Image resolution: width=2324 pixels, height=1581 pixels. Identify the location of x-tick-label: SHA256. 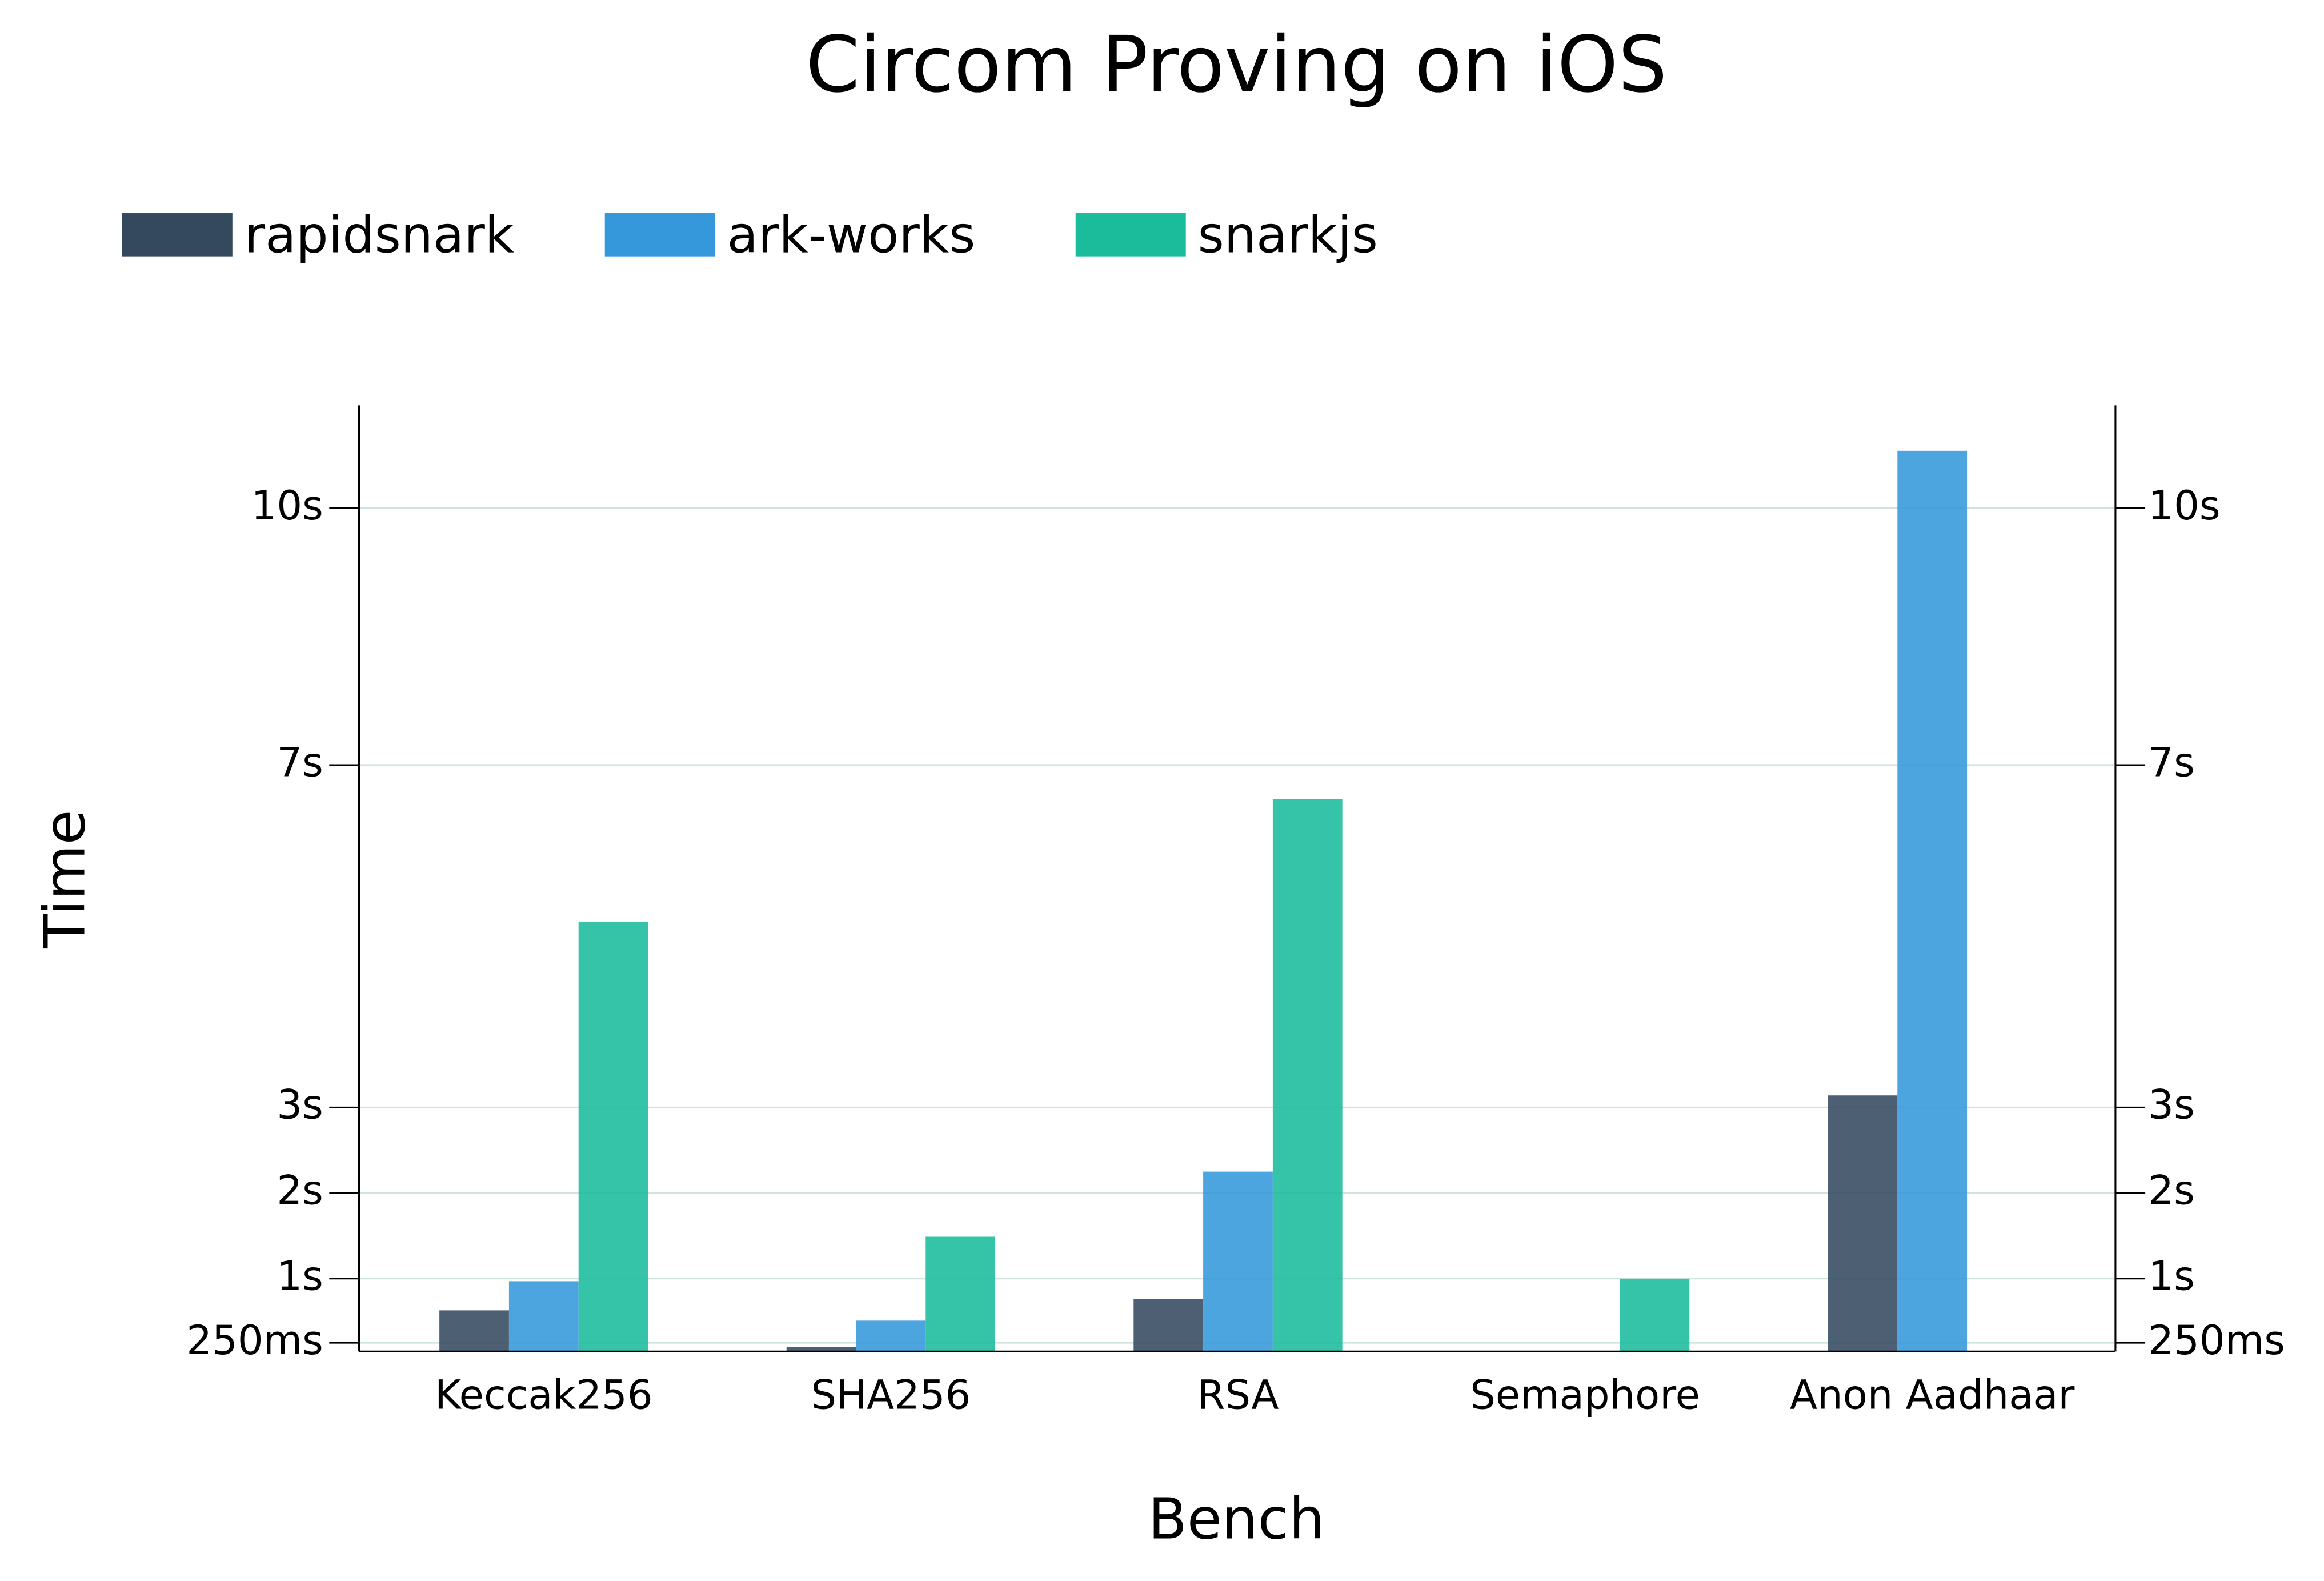
(891, 1395).